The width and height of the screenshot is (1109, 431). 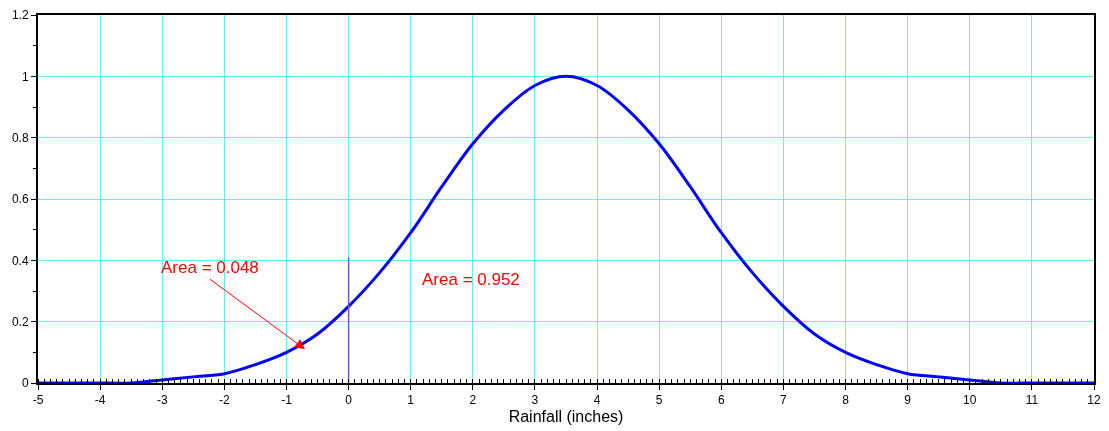 I want to click on x-tick-label: 4, so click(x=597, y=400).